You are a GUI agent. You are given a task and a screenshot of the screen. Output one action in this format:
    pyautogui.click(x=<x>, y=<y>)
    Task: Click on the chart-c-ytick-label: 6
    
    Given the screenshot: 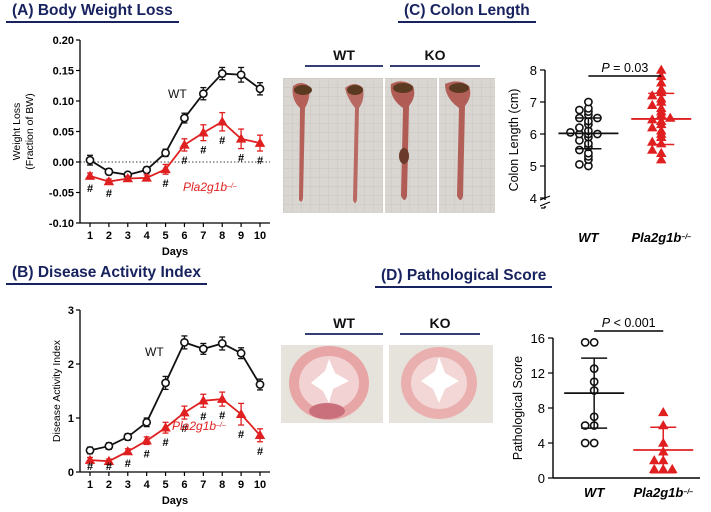 What is the action you would take?
    pyautogui.click(x=533, y=134)
    